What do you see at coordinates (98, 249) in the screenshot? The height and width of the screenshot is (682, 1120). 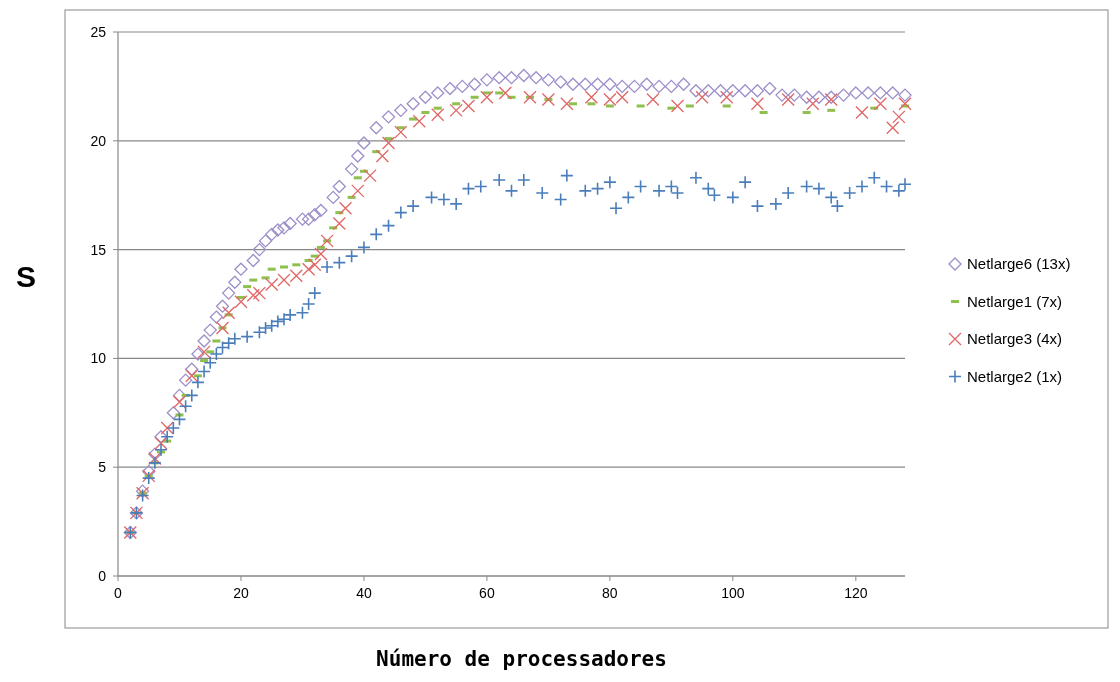 I see `y-tick-label: 15` at bounding box center [98, 249].